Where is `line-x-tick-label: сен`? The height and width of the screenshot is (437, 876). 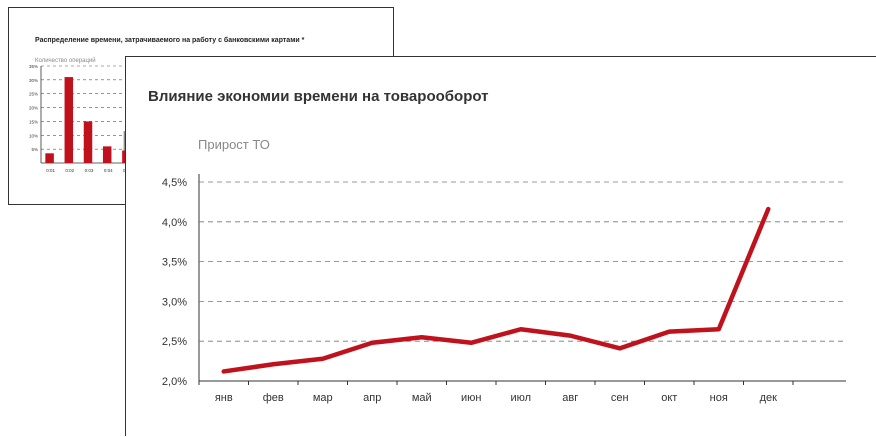 line-x-tick-label: сен is located at coordinates (620, 398).